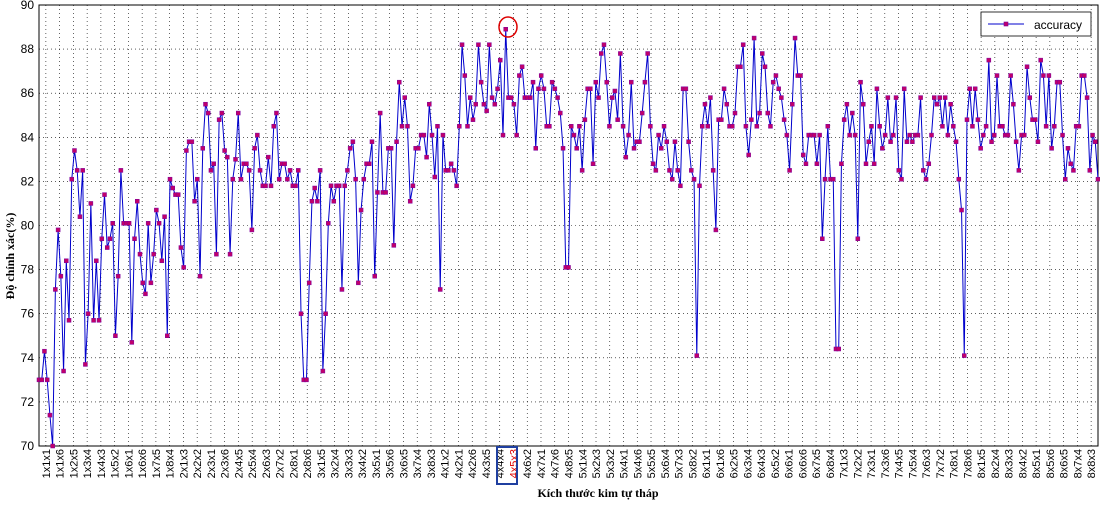 Image resolution: width=1100 pixels, height=507 pixels. I want to click on x-tick-label: 5x7x3, so click(680, 463).